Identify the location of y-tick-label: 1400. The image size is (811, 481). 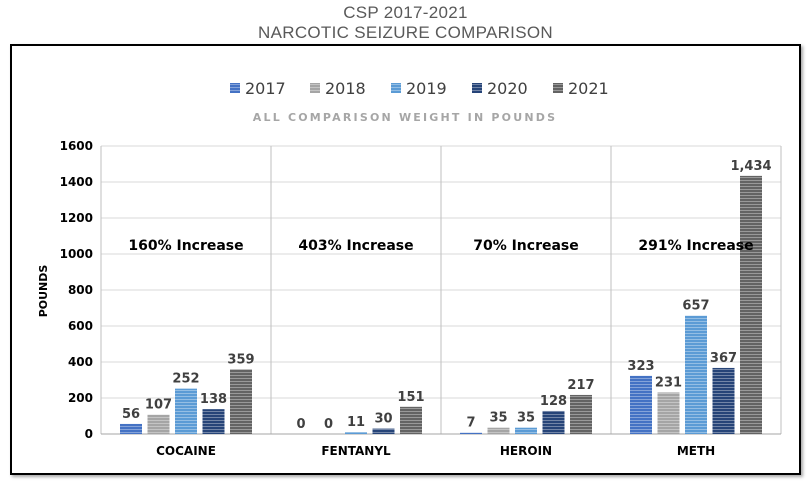
(76, 182).